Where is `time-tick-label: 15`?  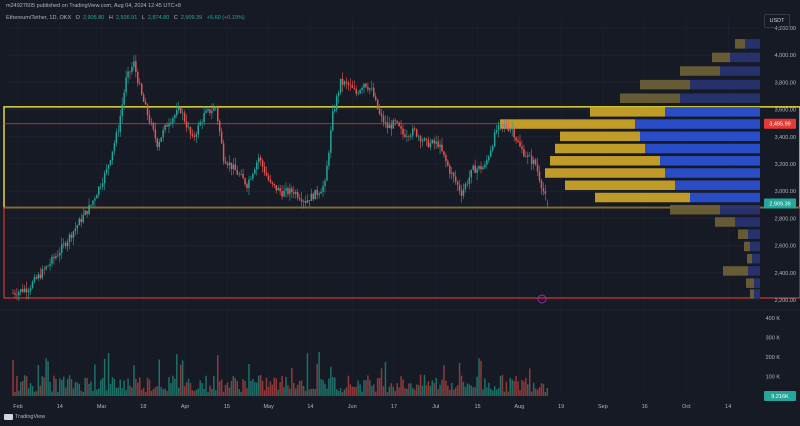
time-tick-label: 15 is located at coordinates (477, 407).